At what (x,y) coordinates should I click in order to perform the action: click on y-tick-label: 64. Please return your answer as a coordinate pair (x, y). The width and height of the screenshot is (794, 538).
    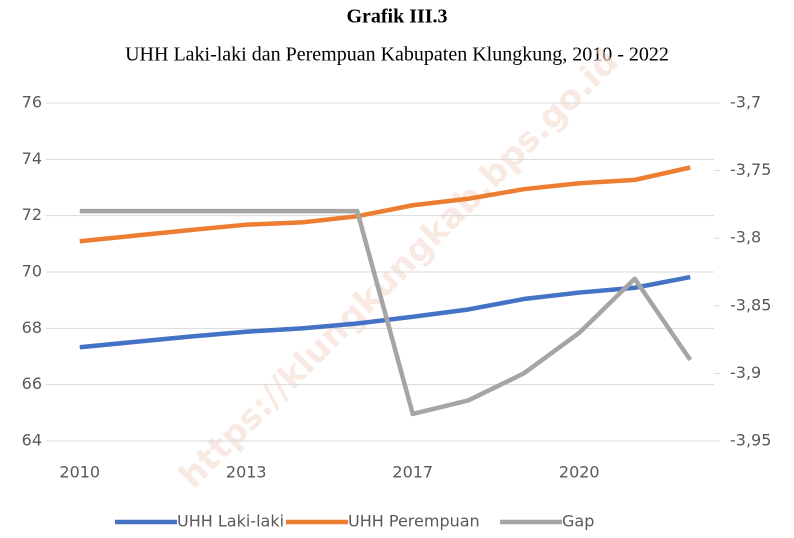
    Looking at the image, I should click on (32, 440).